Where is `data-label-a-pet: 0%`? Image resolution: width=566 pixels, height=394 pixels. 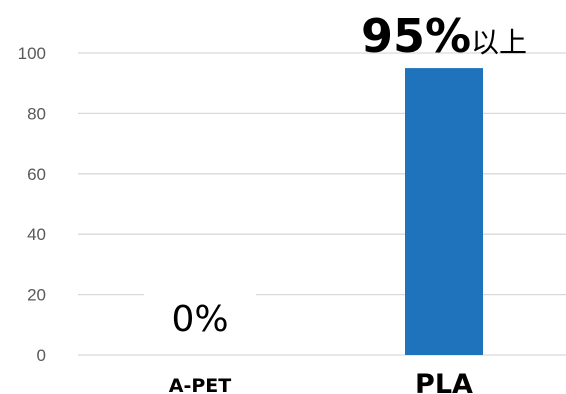
data-label-a-pet: 0% is located at coordinates (199, 319).